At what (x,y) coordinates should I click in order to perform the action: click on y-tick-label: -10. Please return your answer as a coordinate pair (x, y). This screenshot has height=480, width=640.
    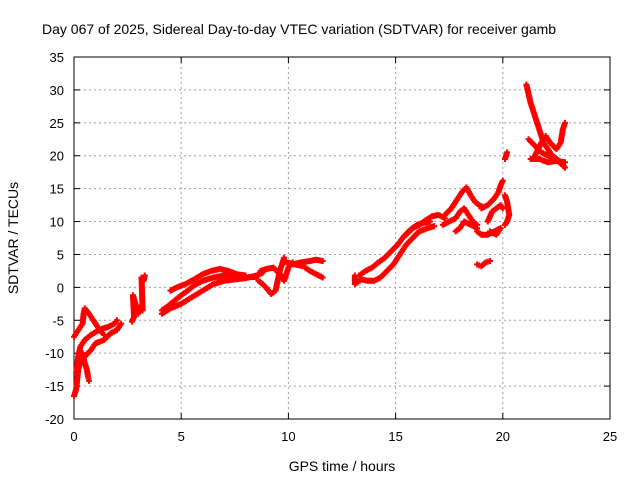
    Looking at the image, I should click on (54, 353).